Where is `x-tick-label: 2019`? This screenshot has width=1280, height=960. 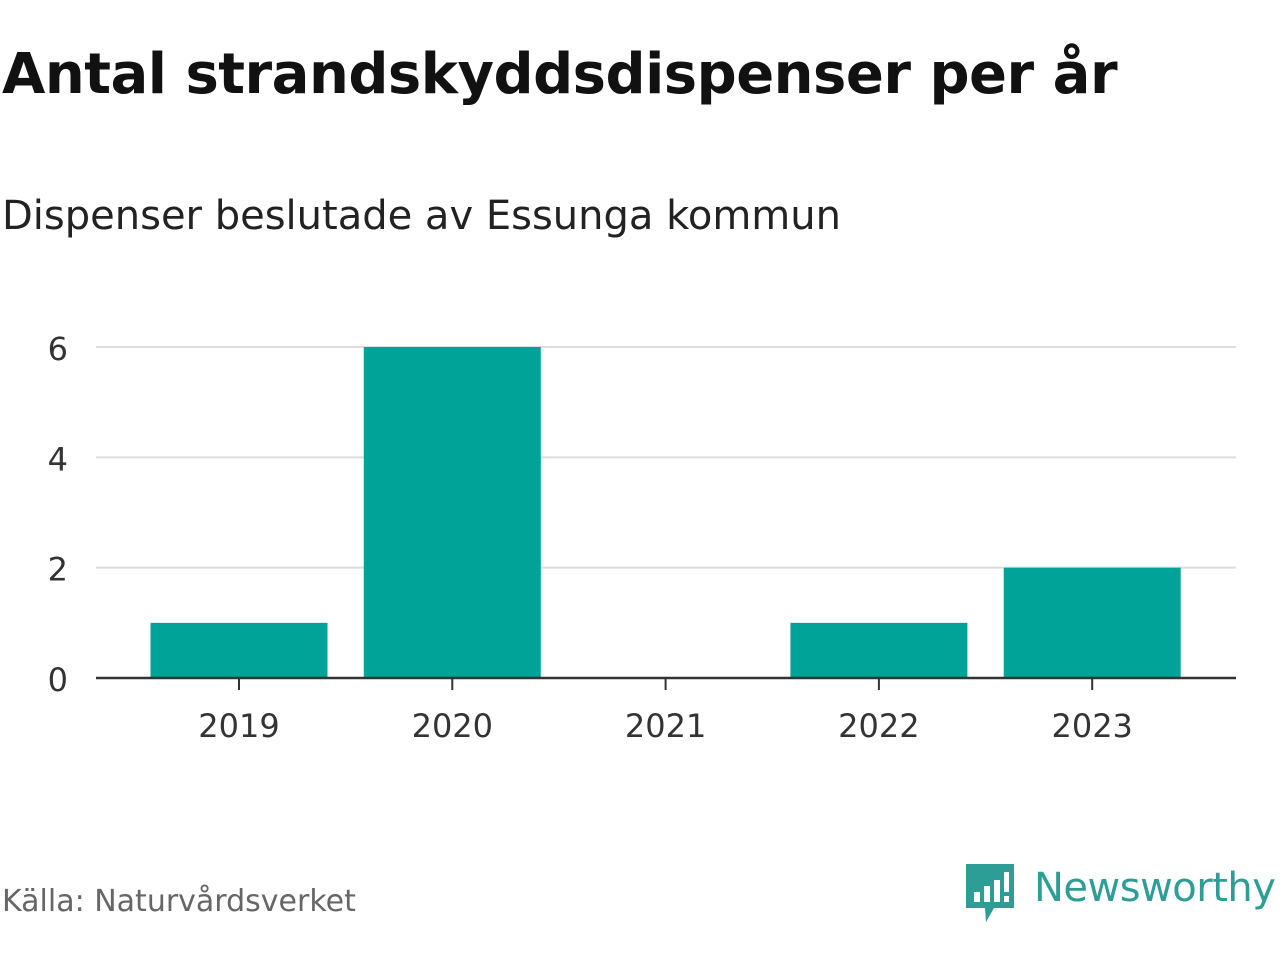 x-tick-label: 2019 is located at coordinates (238, 726).